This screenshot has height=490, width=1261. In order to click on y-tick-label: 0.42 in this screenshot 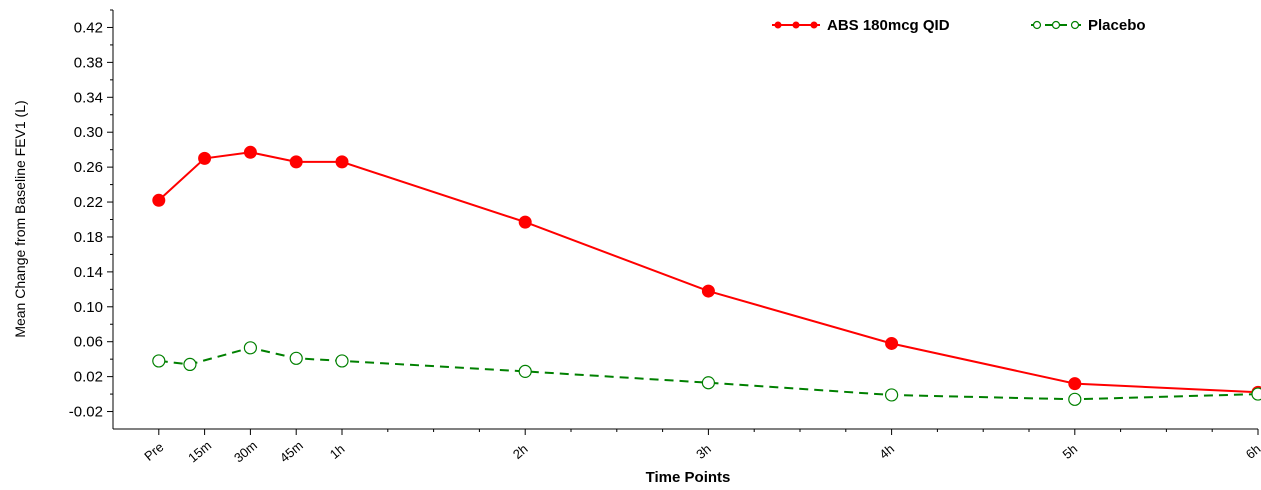, I will do `click(88, 27)`.